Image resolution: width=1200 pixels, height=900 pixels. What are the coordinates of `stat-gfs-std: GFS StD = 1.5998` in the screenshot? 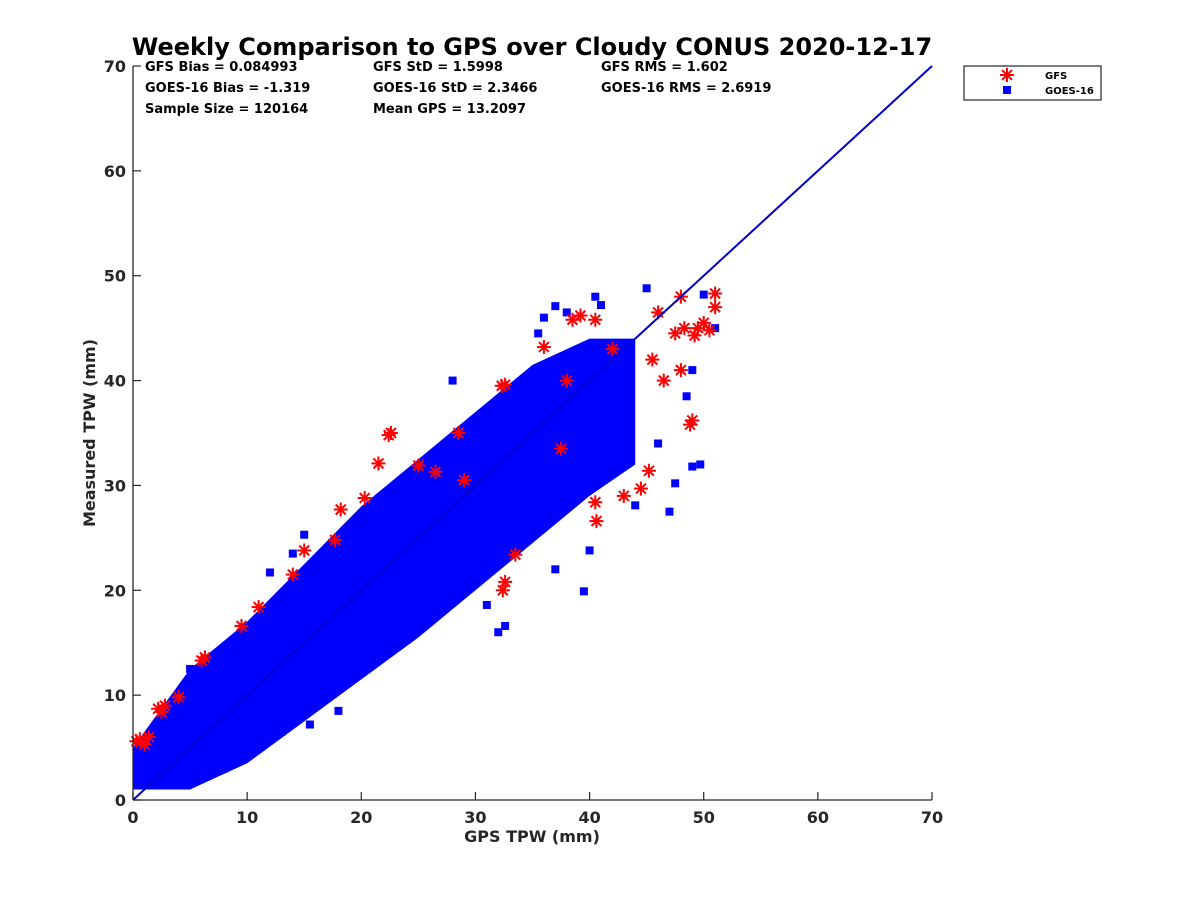 It's located at (438, 67).